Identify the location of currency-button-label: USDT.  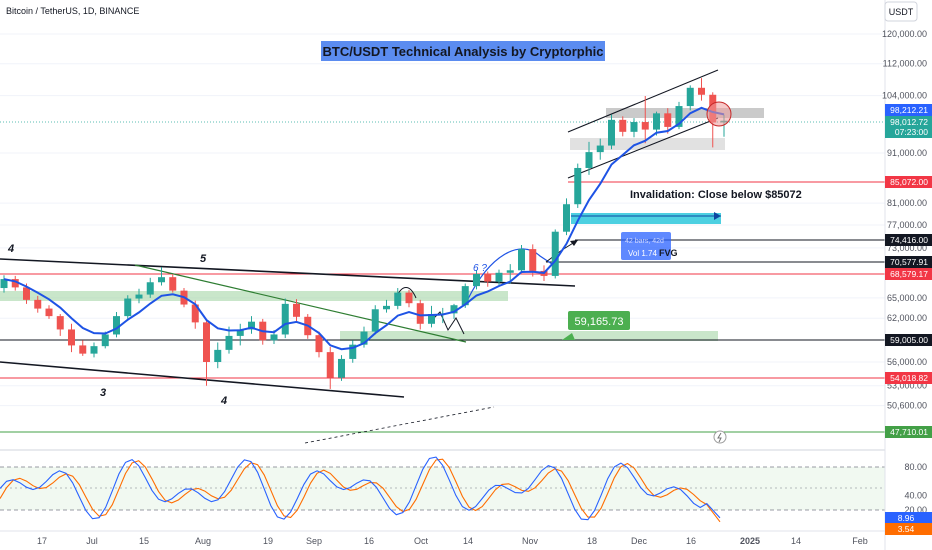
(901, 12).